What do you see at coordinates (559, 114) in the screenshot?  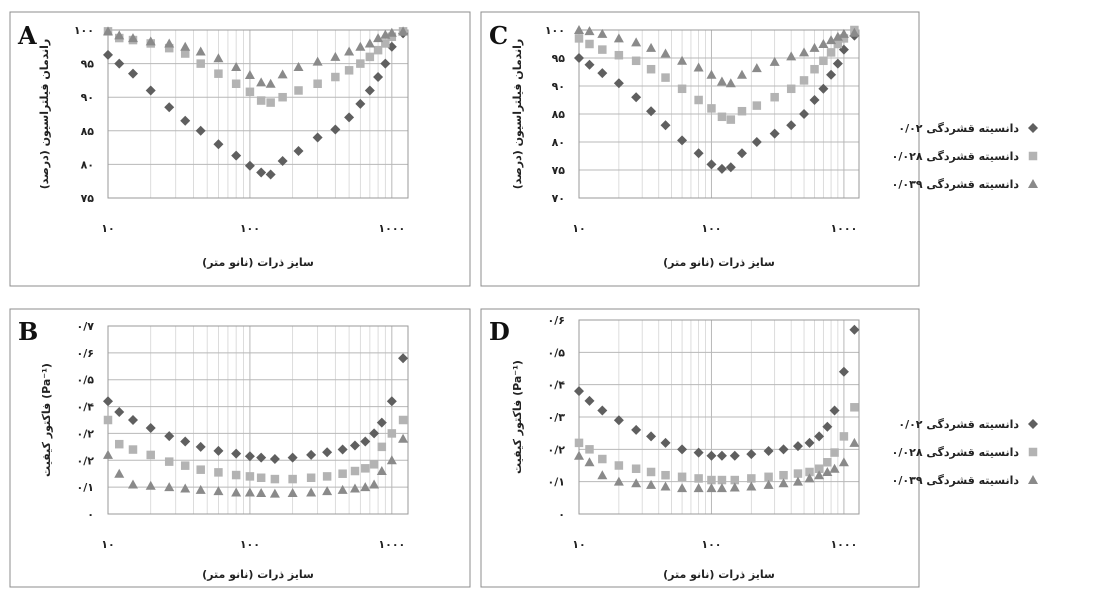 I see `y-tick-label: ۸۵` at bounding box center [559, 114].